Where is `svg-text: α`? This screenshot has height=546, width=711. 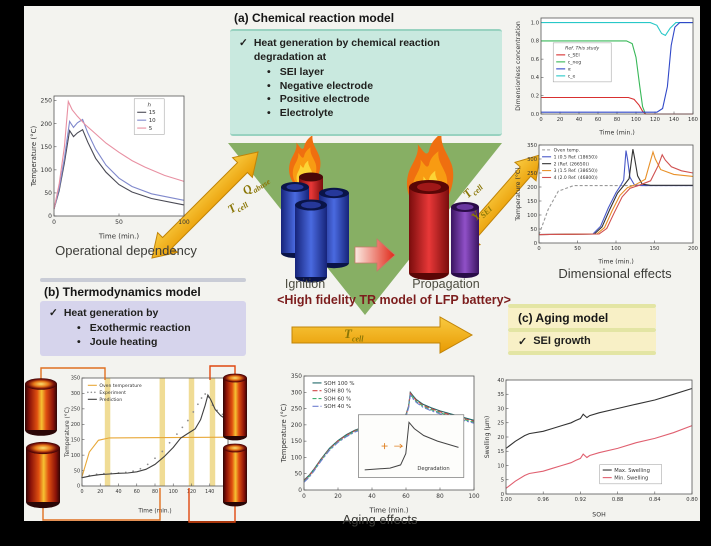 svg-text: α is located at coordinates (569, 69).